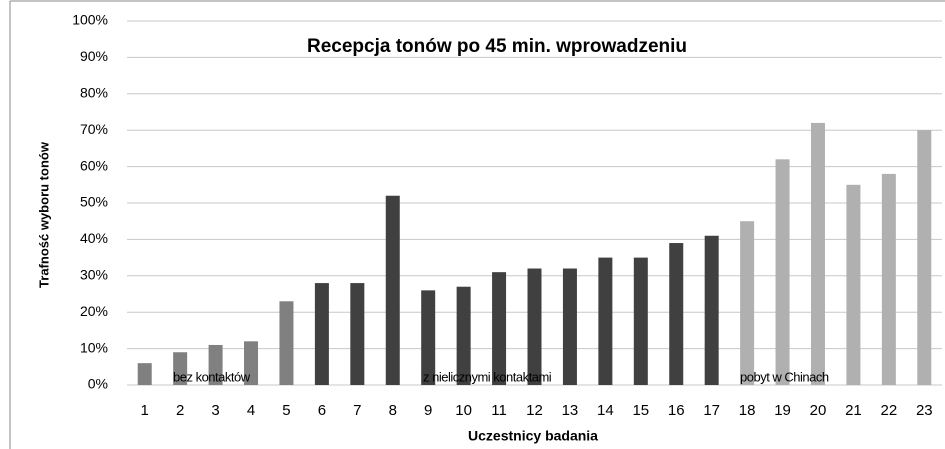  What do you see at coordinates (818, 410) in the screenshot?
I see `x-tick-label: 20` at bounding box center [818, 410].